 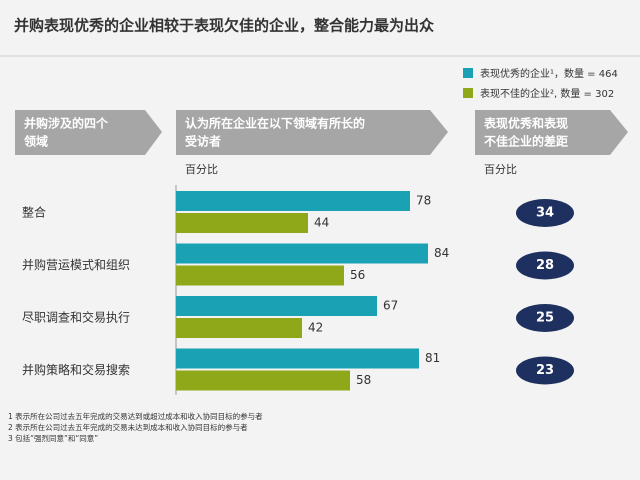 What do you see at coordinates (390, 306) in the screenshot?
I see `value-label: 67` at bounding box center [390, 306].